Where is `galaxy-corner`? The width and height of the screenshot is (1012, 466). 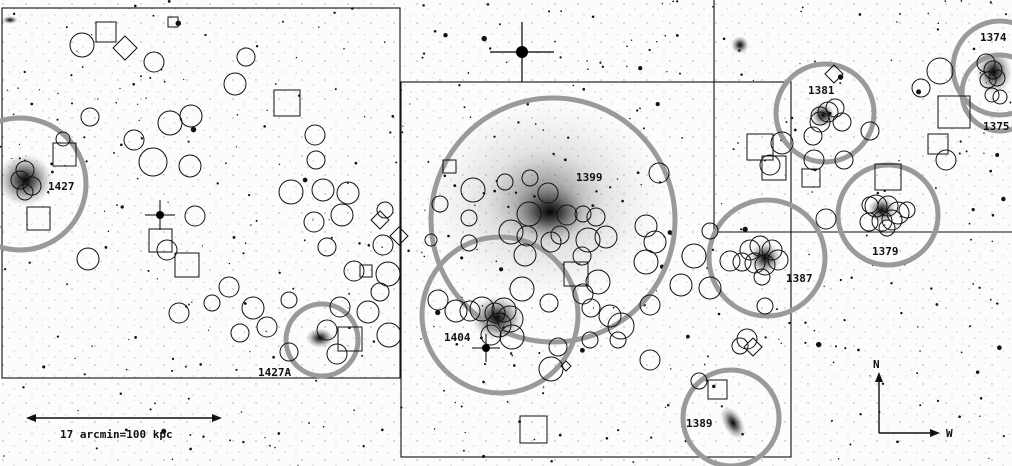
galaxy-corner is located at coordinates (10, 20).